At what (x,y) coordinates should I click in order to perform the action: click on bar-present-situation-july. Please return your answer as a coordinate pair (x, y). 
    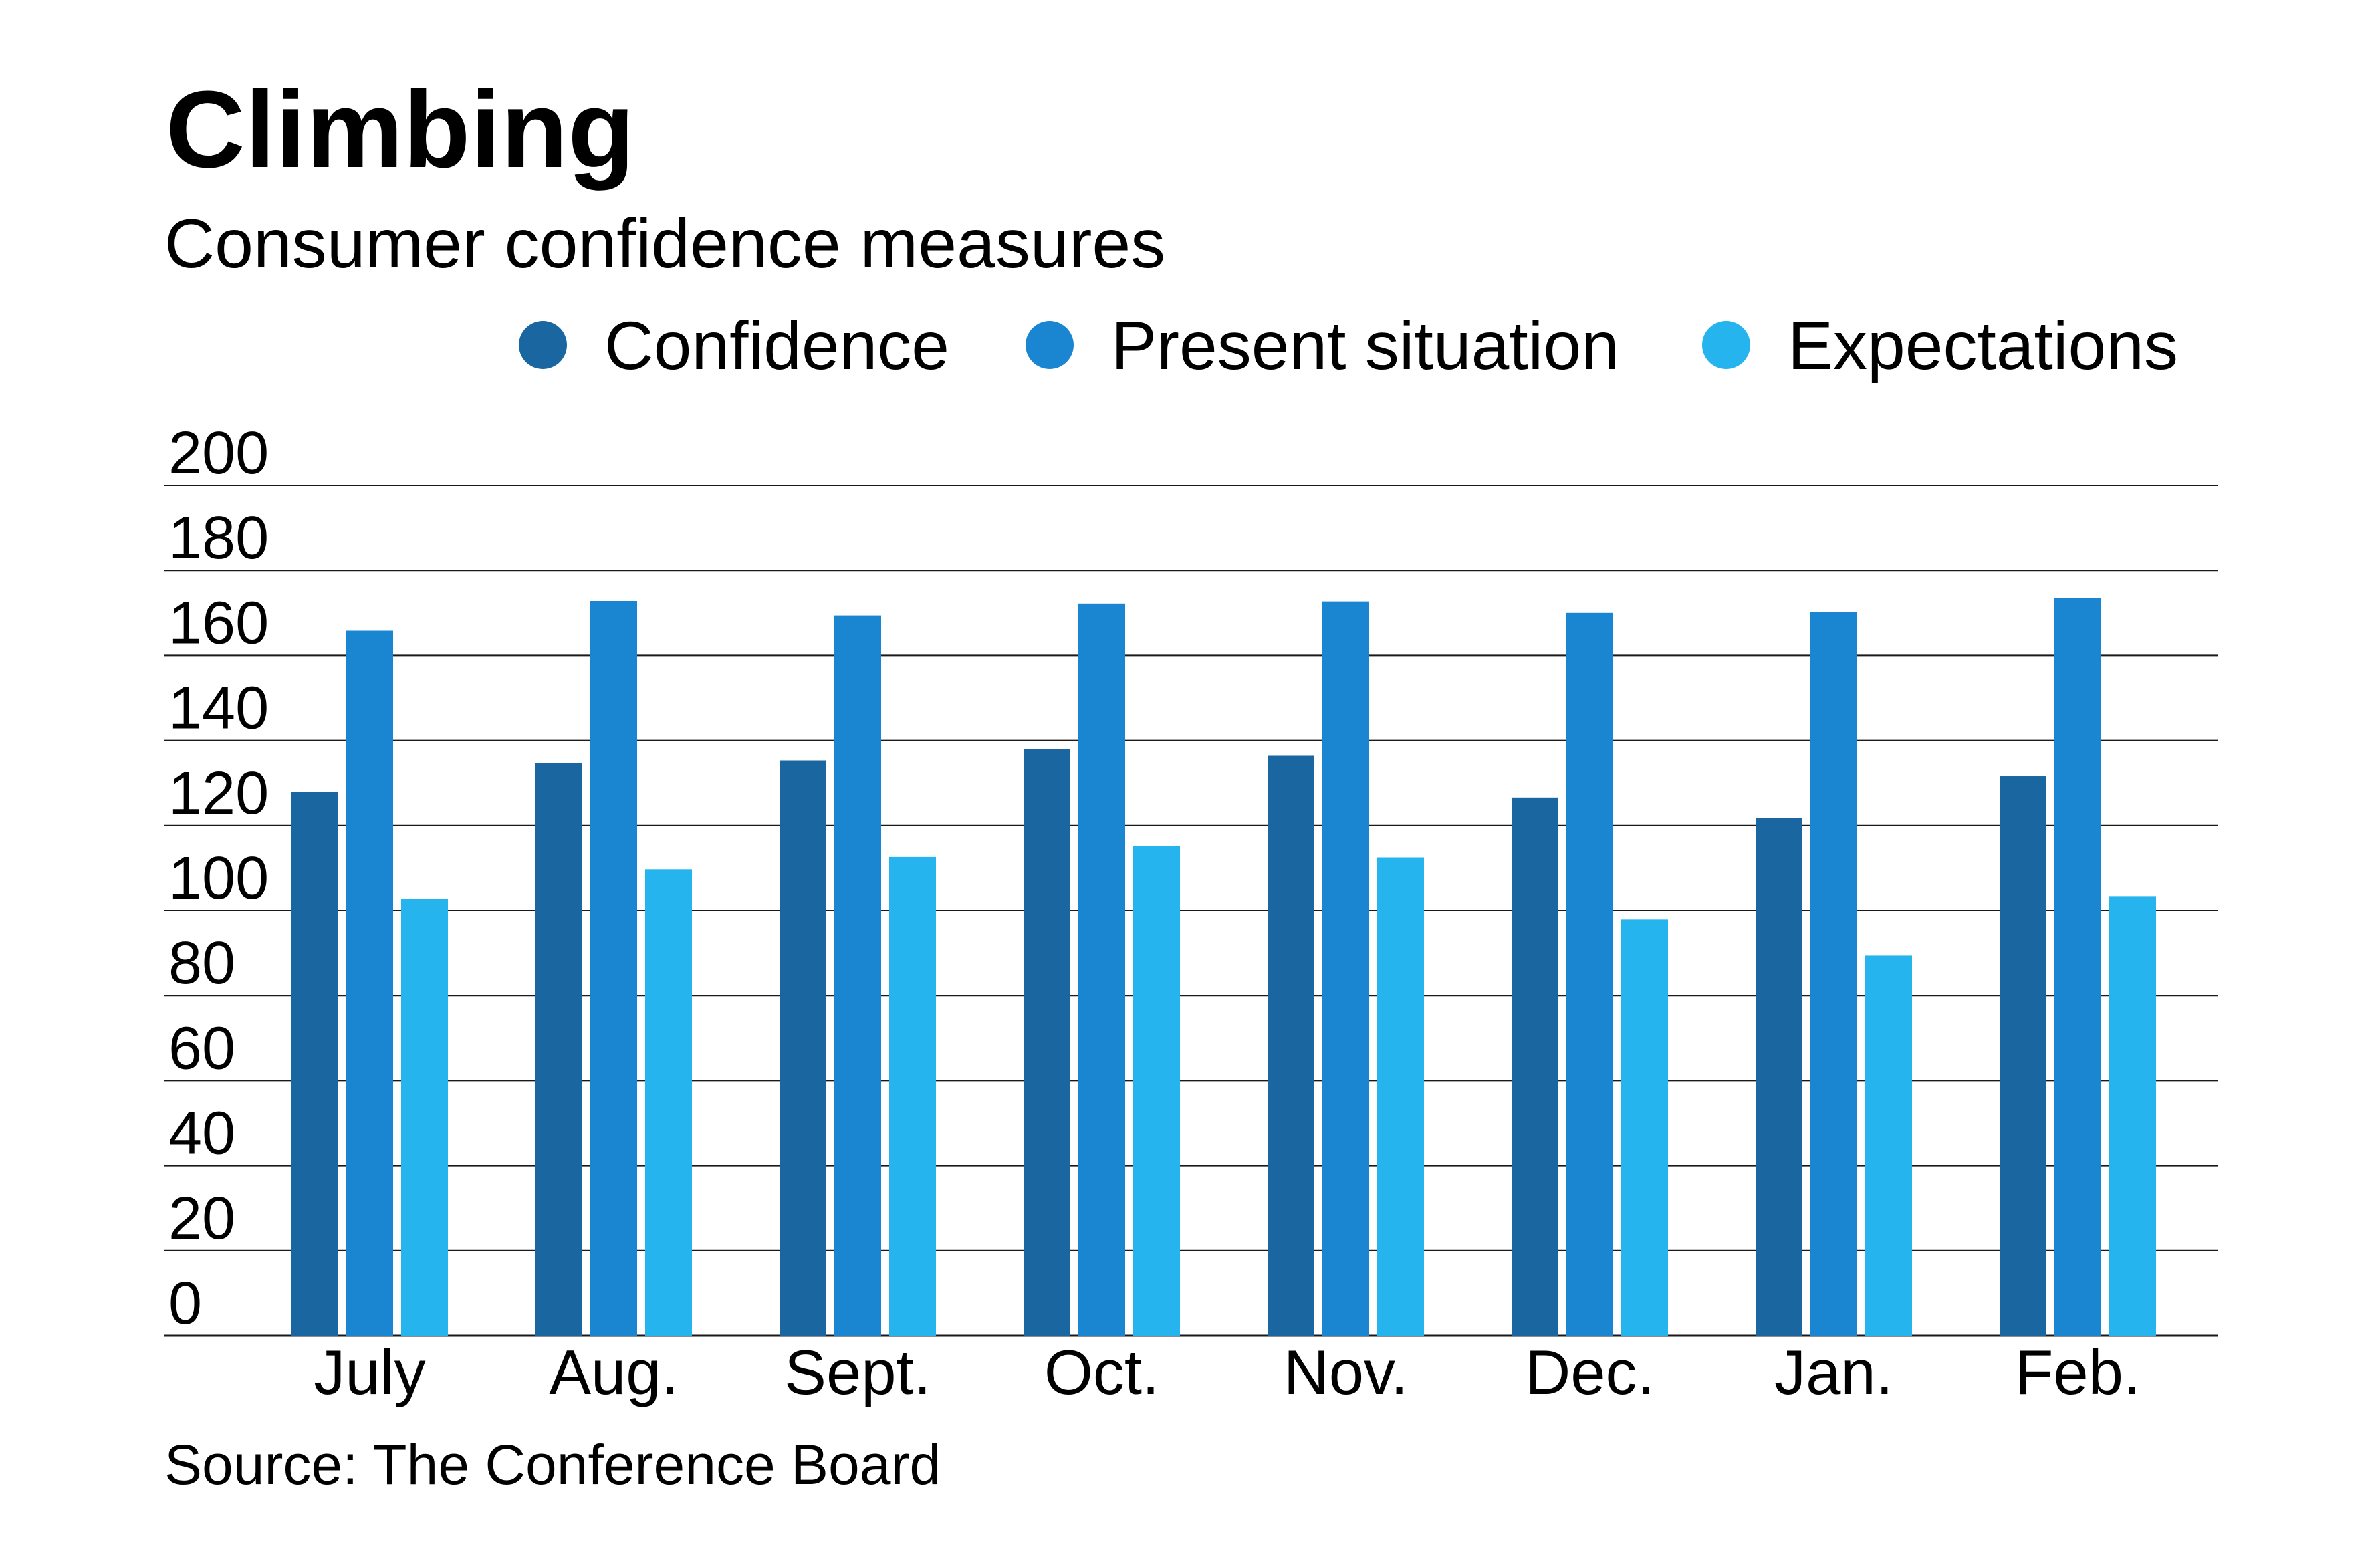
    Looking at the image, I should click on (369, 983).